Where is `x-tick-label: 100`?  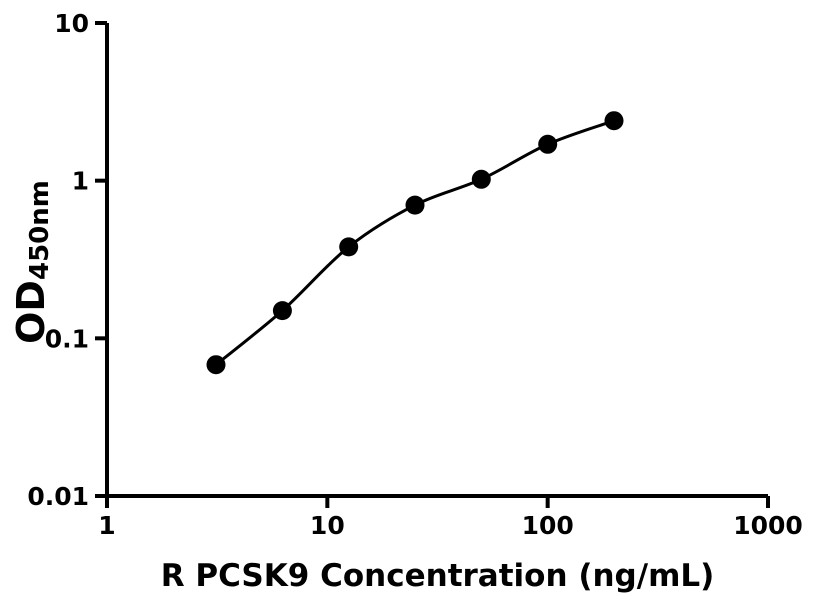
x-tick-label: 100 is located at coordinates (548, 525).